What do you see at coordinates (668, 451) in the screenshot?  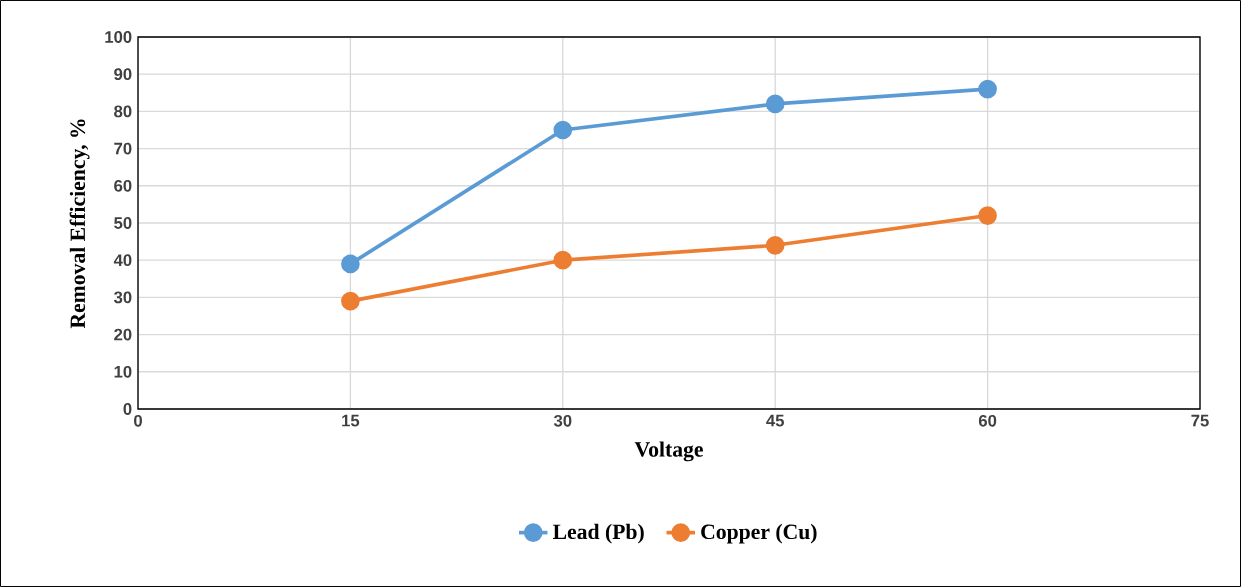 I see `x-axis-title: Voltage` at bounding box center [668, 451].